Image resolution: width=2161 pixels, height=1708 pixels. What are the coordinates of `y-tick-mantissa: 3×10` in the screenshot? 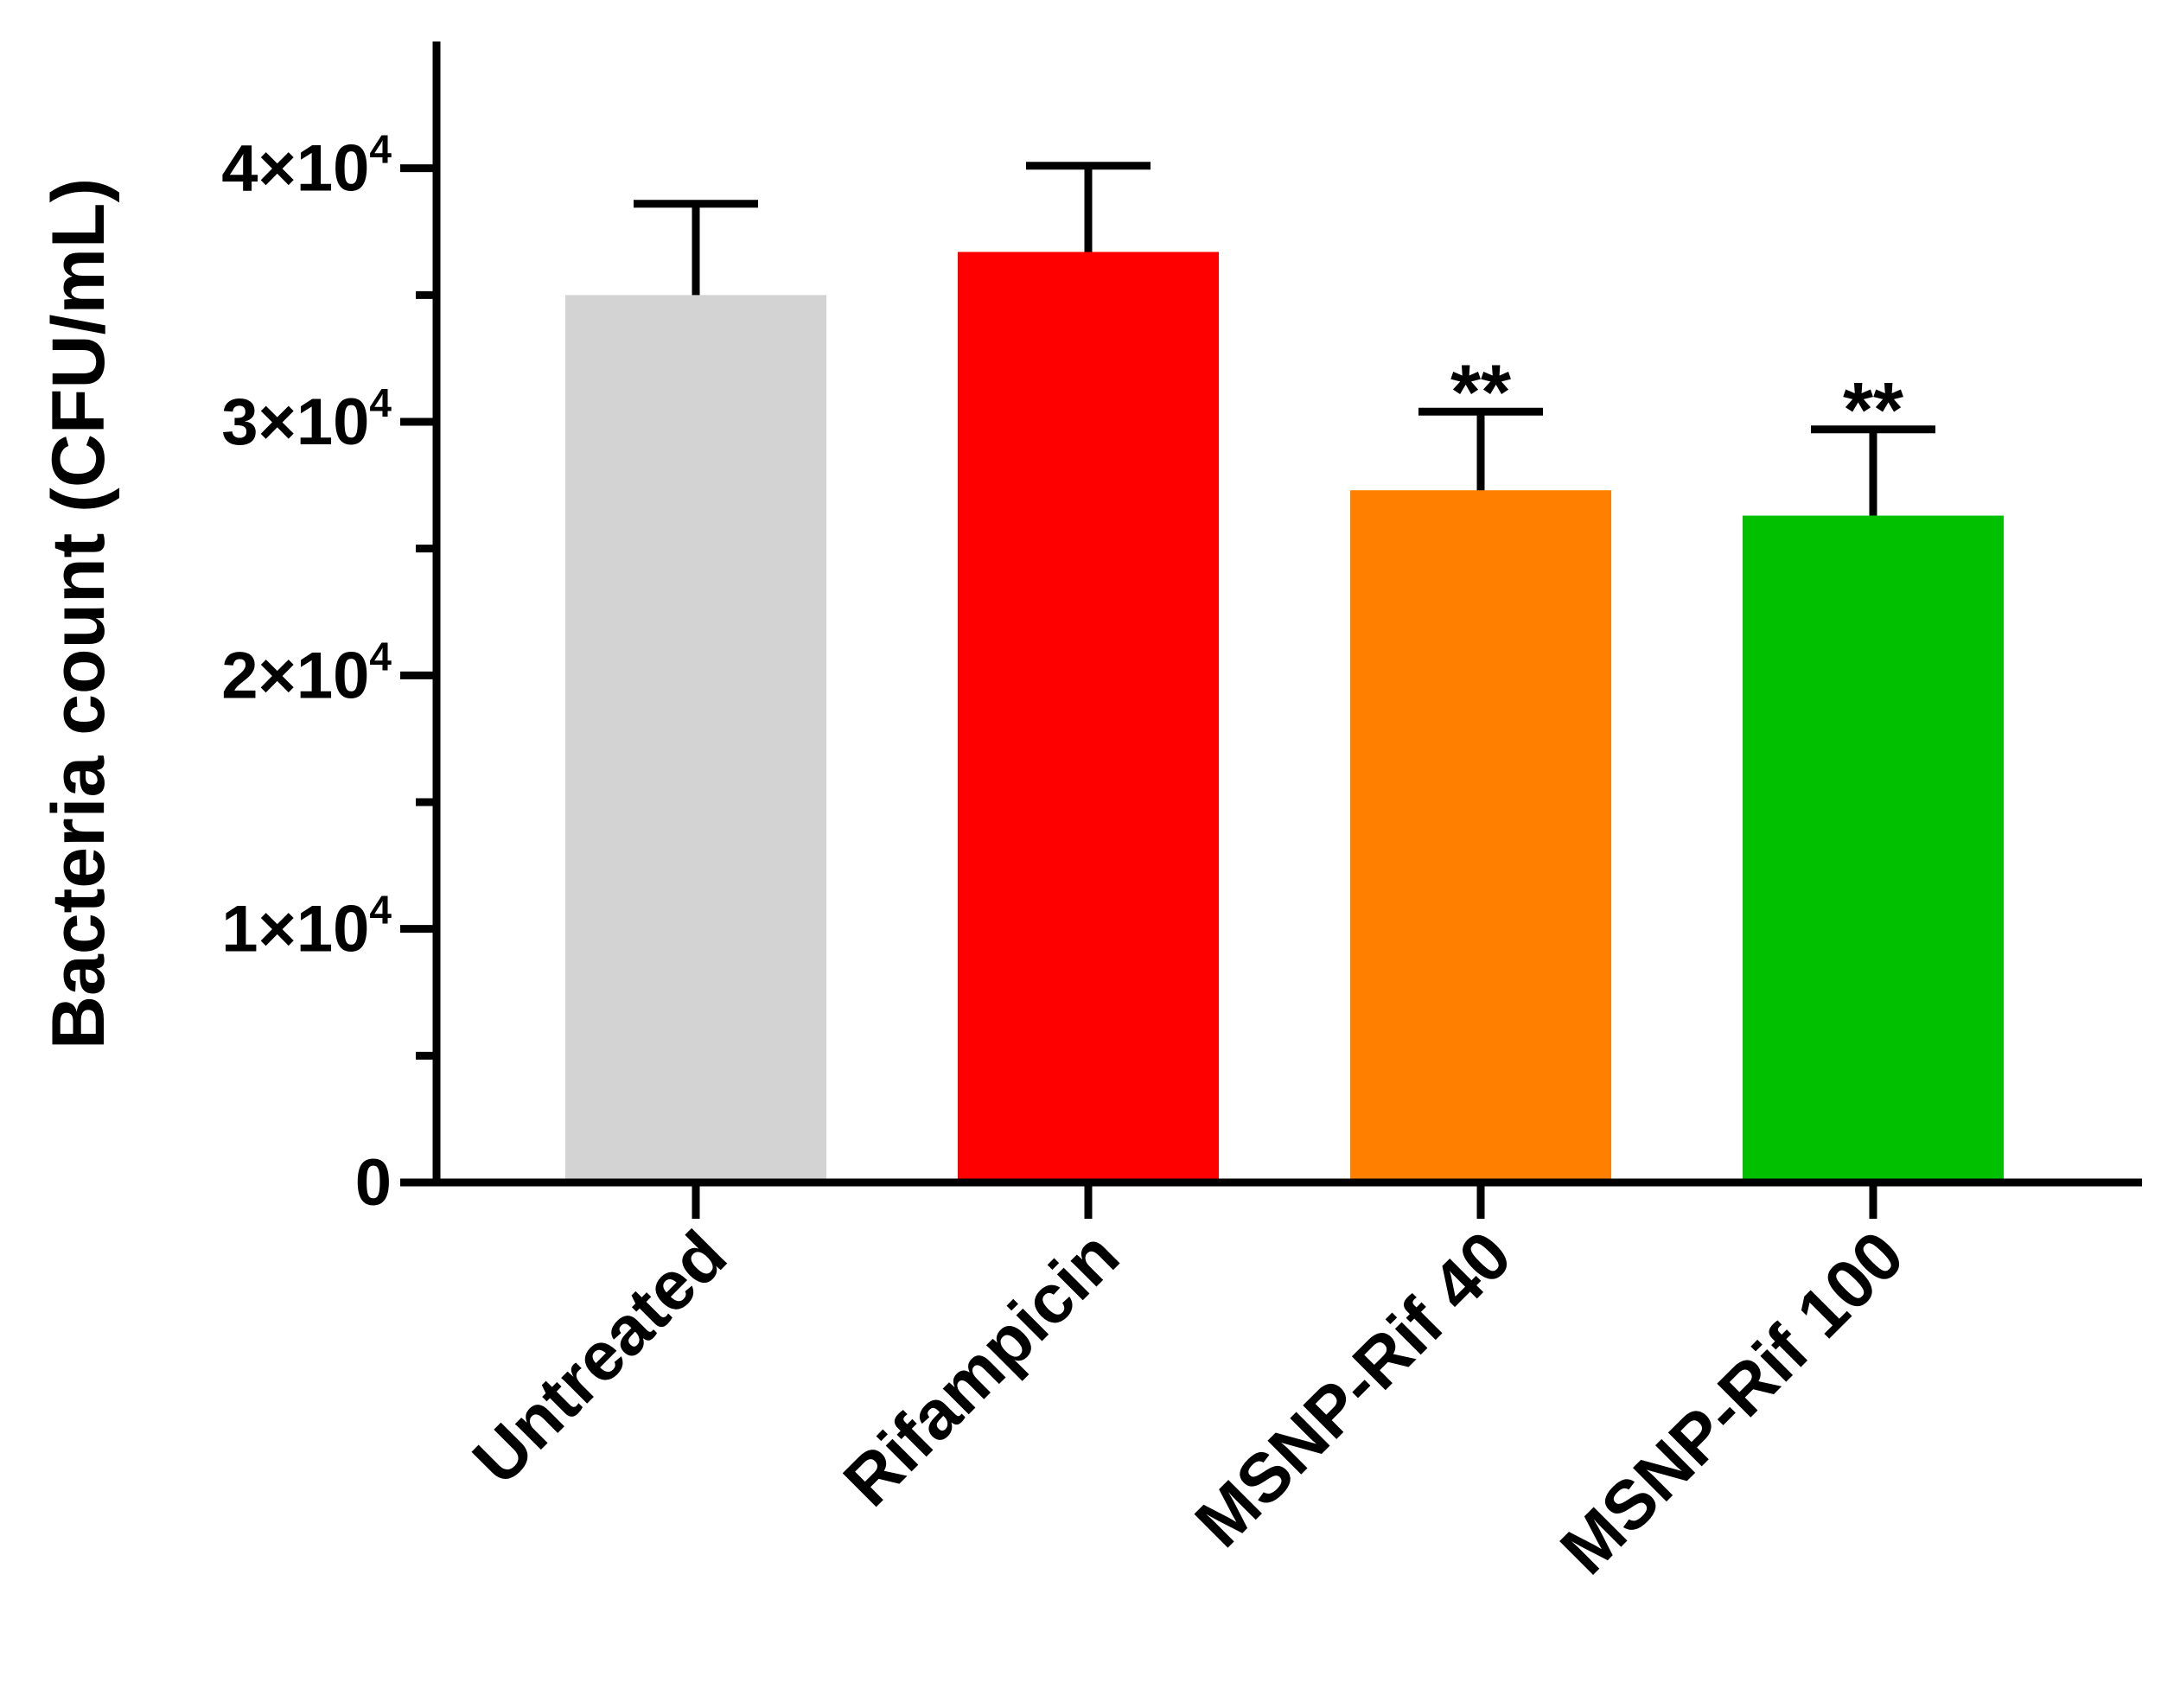 It's located at (295, 422).